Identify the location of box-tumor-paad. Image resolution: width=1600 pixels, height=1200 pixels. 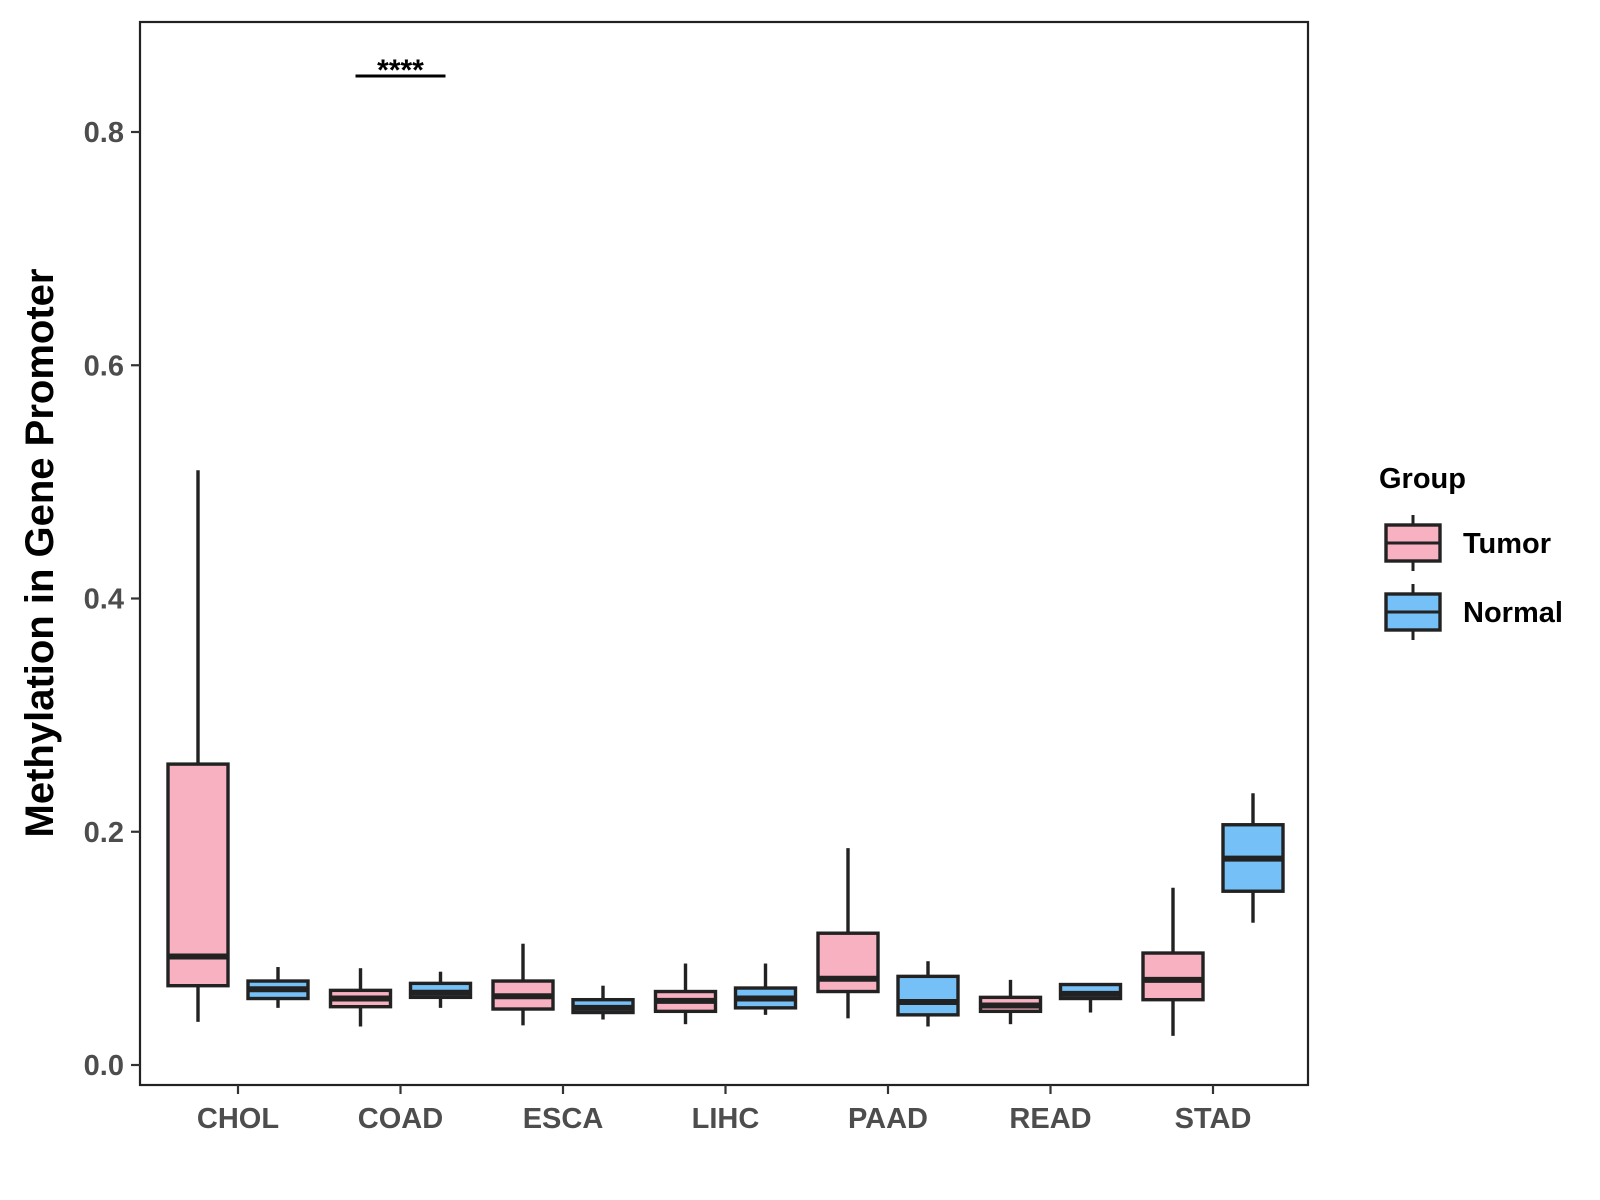
(848, 933).